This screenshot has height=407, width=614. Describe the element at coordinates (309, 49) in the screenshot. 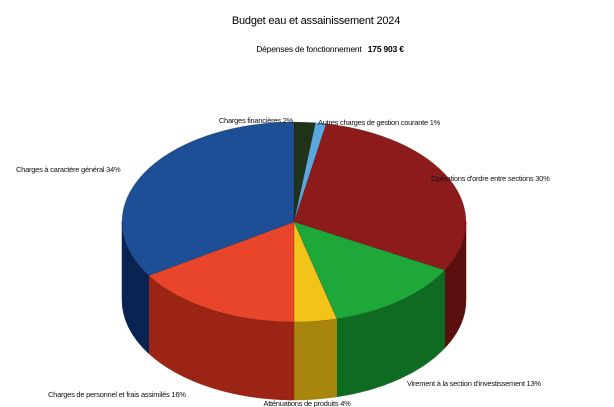

I see `subtitle-label: Dépenses de fonctionnement` at that location.